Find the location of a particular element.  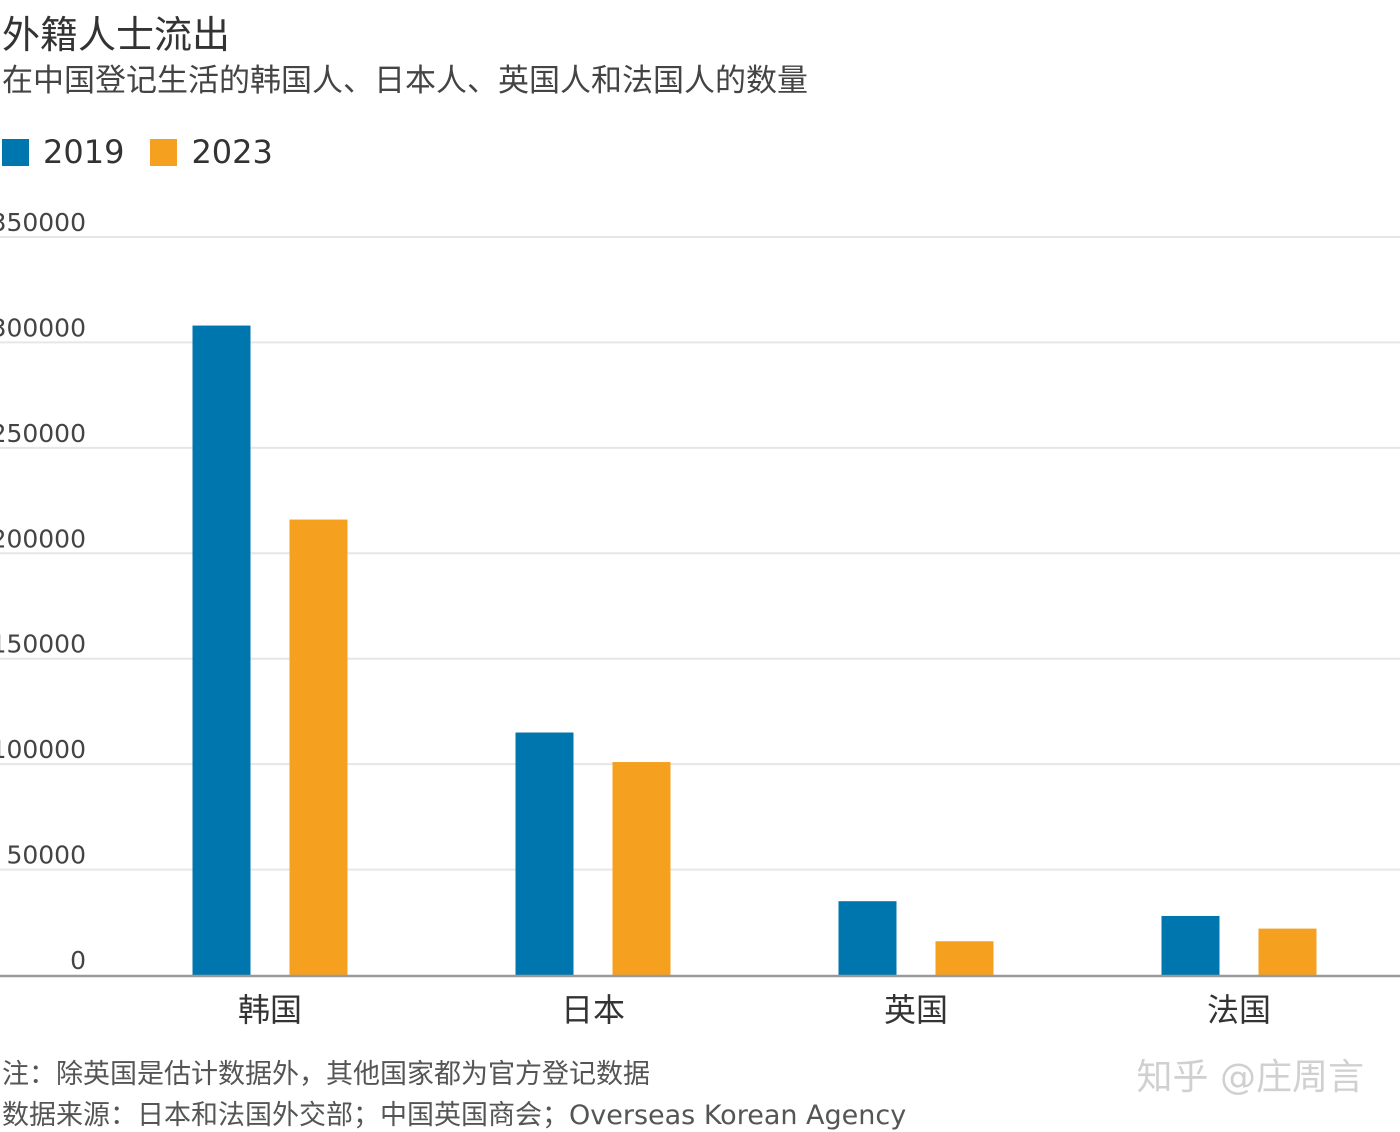

y-tick-label: 350000 is located at coordinates (43, 222).